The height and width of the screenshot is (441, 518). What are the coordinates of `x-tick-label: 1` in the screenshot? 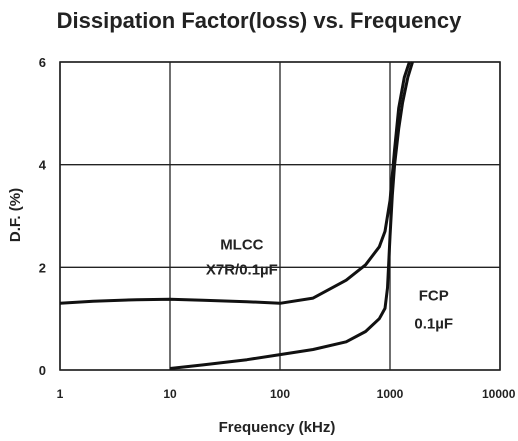 It's located at (60, 394).